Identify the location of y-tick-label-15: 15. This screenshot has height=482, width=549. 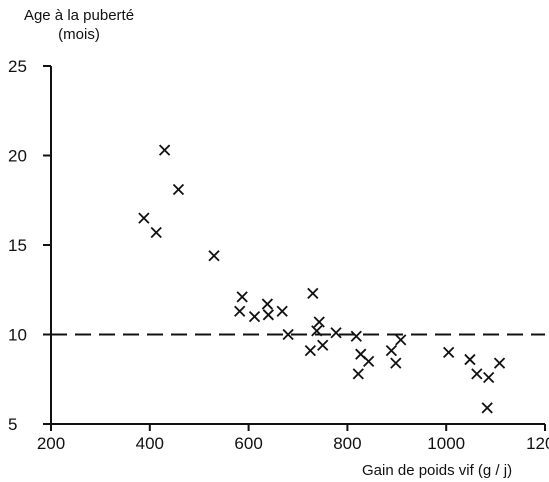
(17, 245).